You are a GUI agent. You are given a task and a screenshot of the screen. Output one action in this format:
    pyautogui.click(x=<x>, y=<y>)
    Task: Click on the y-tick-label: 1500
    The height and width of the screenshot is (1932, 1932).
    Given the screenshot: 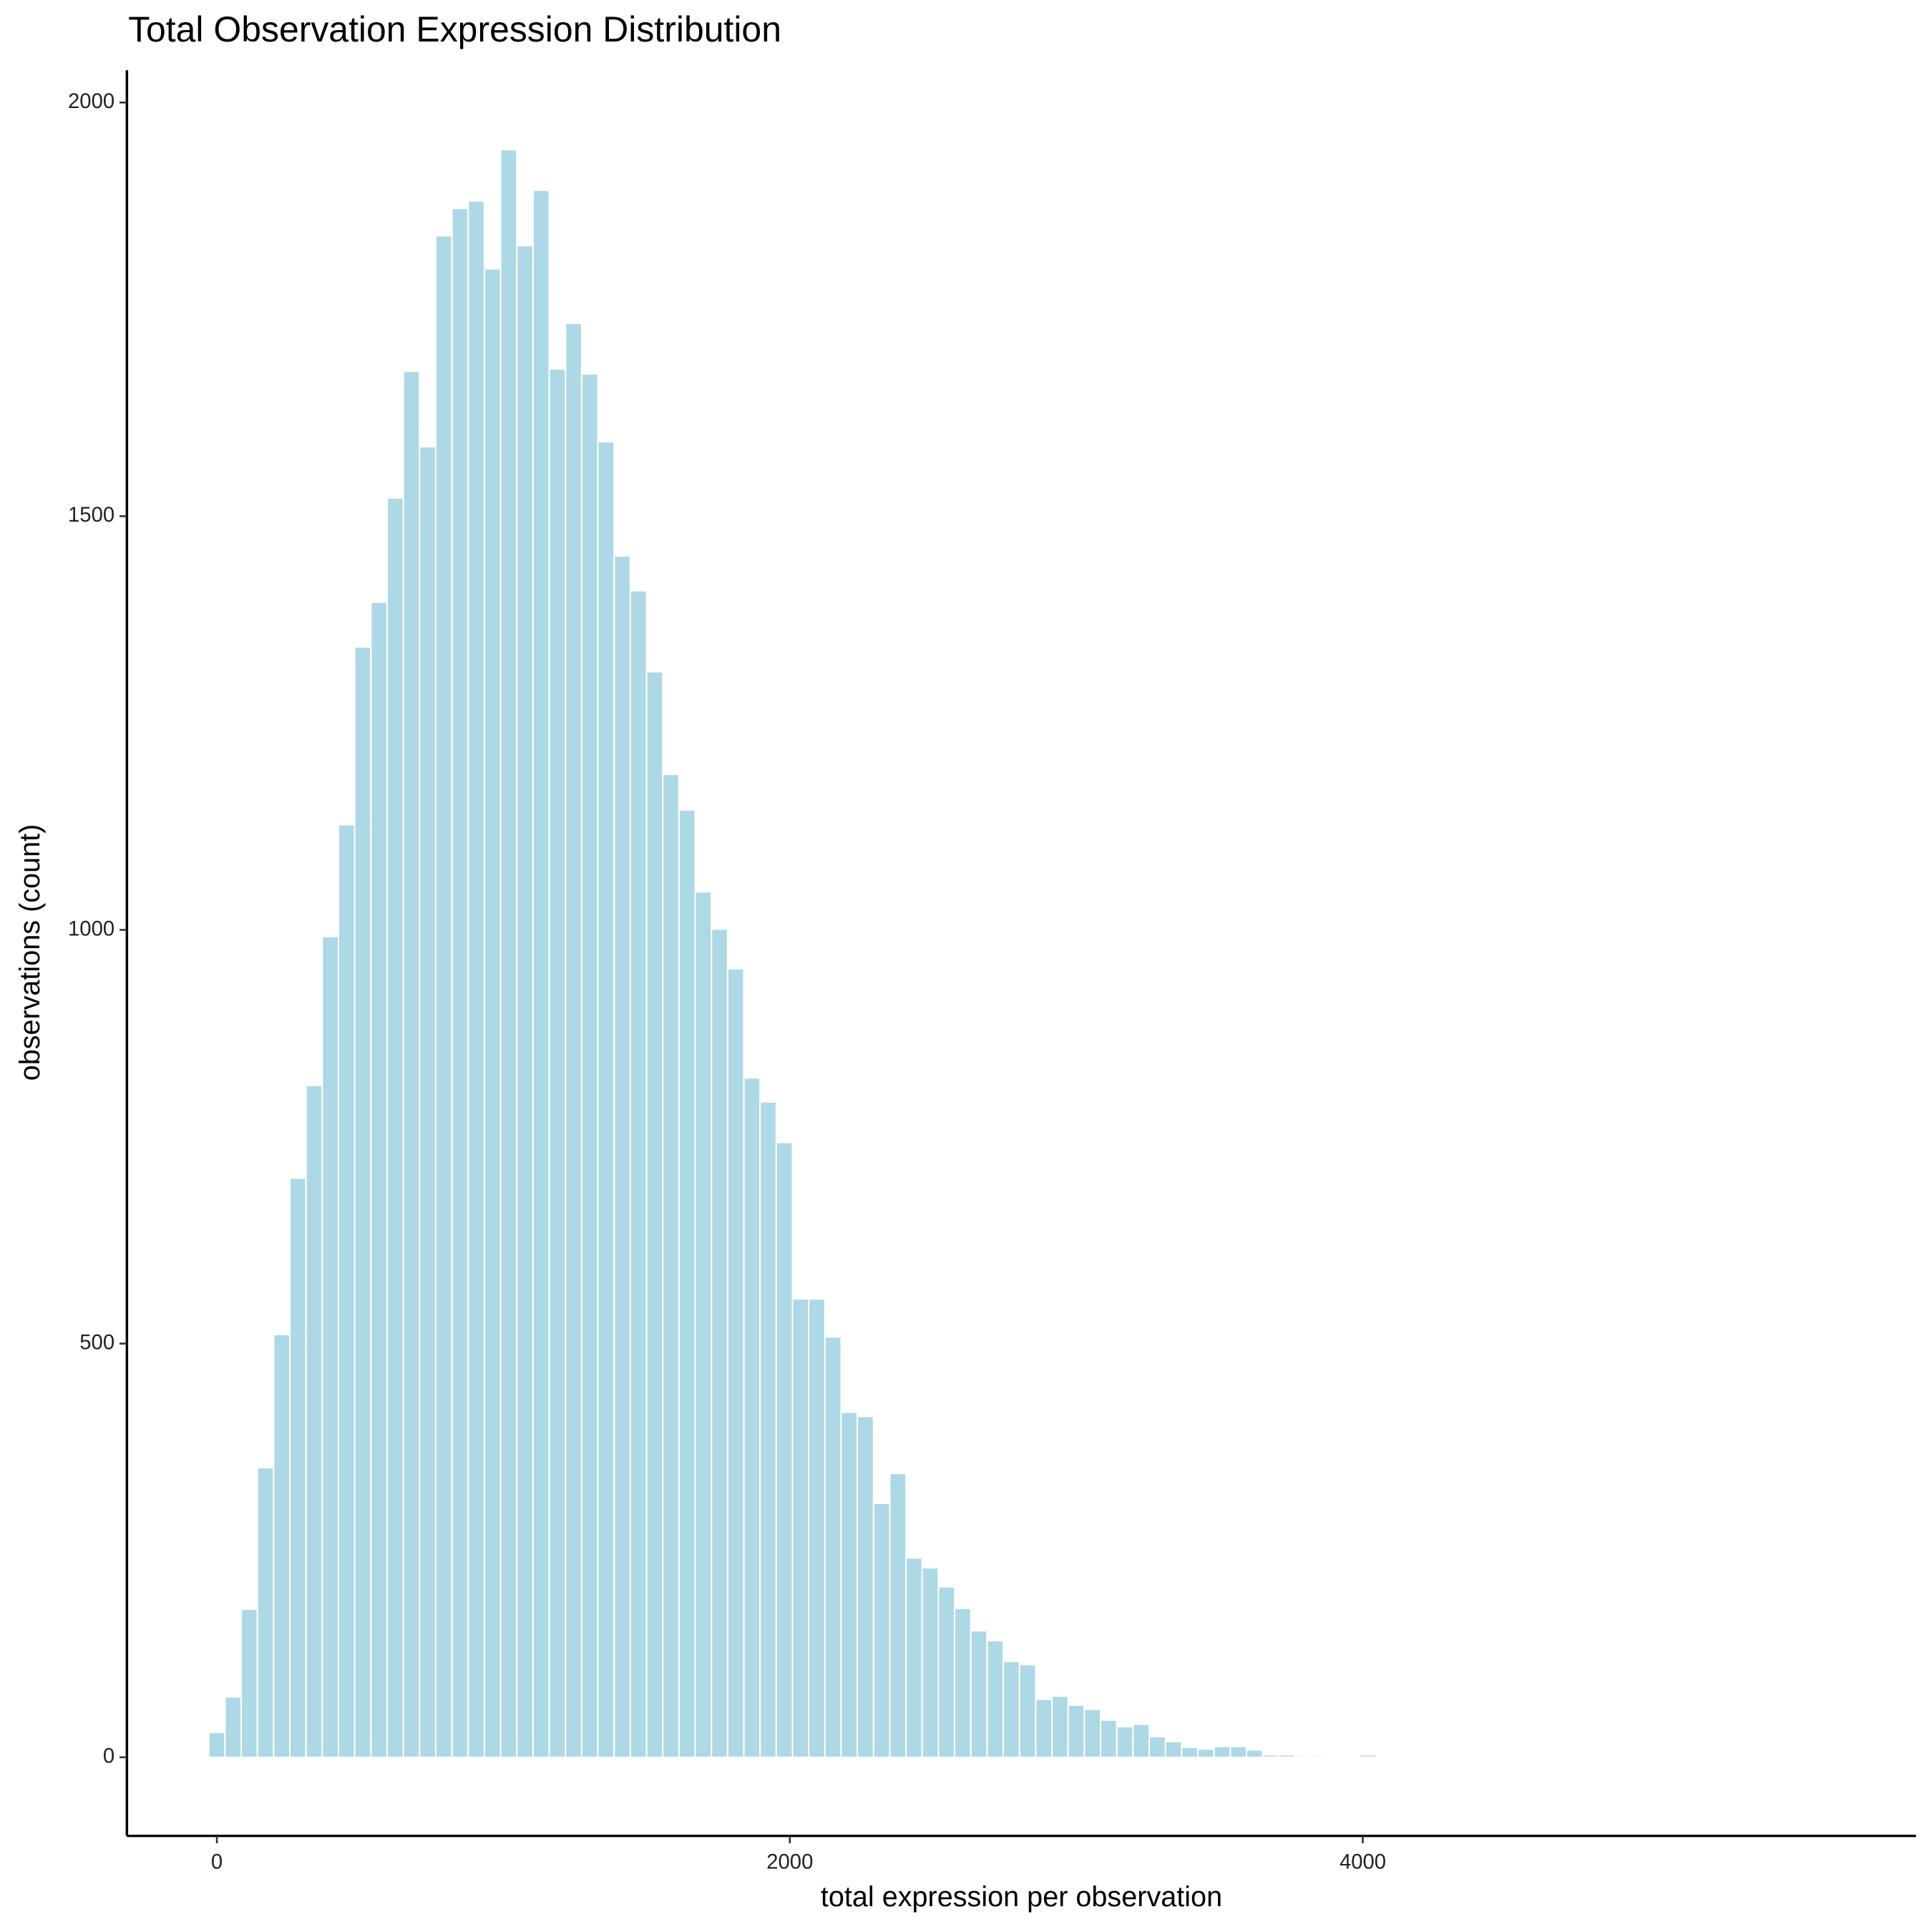 What is the action you would take?
    pyautogui.click(x=91, y=515)
    